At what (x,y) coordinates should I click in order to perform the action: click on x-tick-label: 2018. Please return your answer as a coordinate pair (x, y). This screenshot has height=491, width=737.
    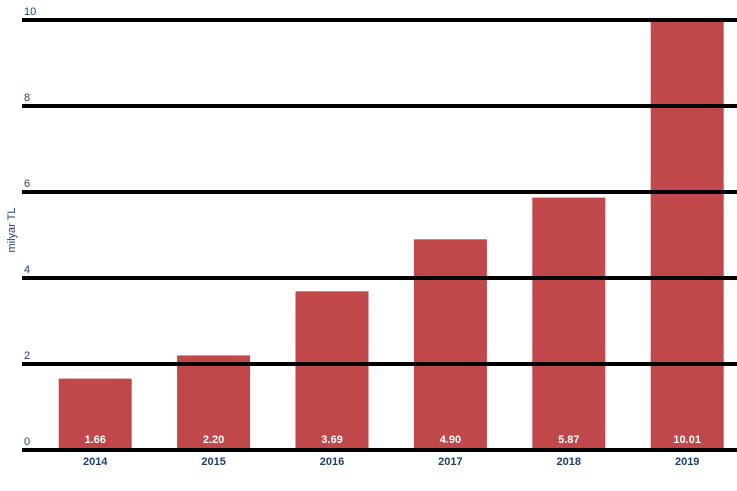
    Looking at the image, I should click on (569, 462).